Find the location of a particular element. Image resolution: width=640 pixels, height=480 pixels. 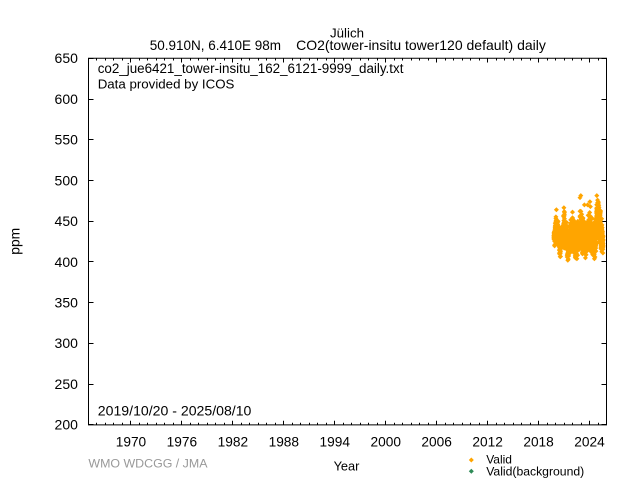

svg-text: Data provided by ICOS is located at coordinates (166, 84).